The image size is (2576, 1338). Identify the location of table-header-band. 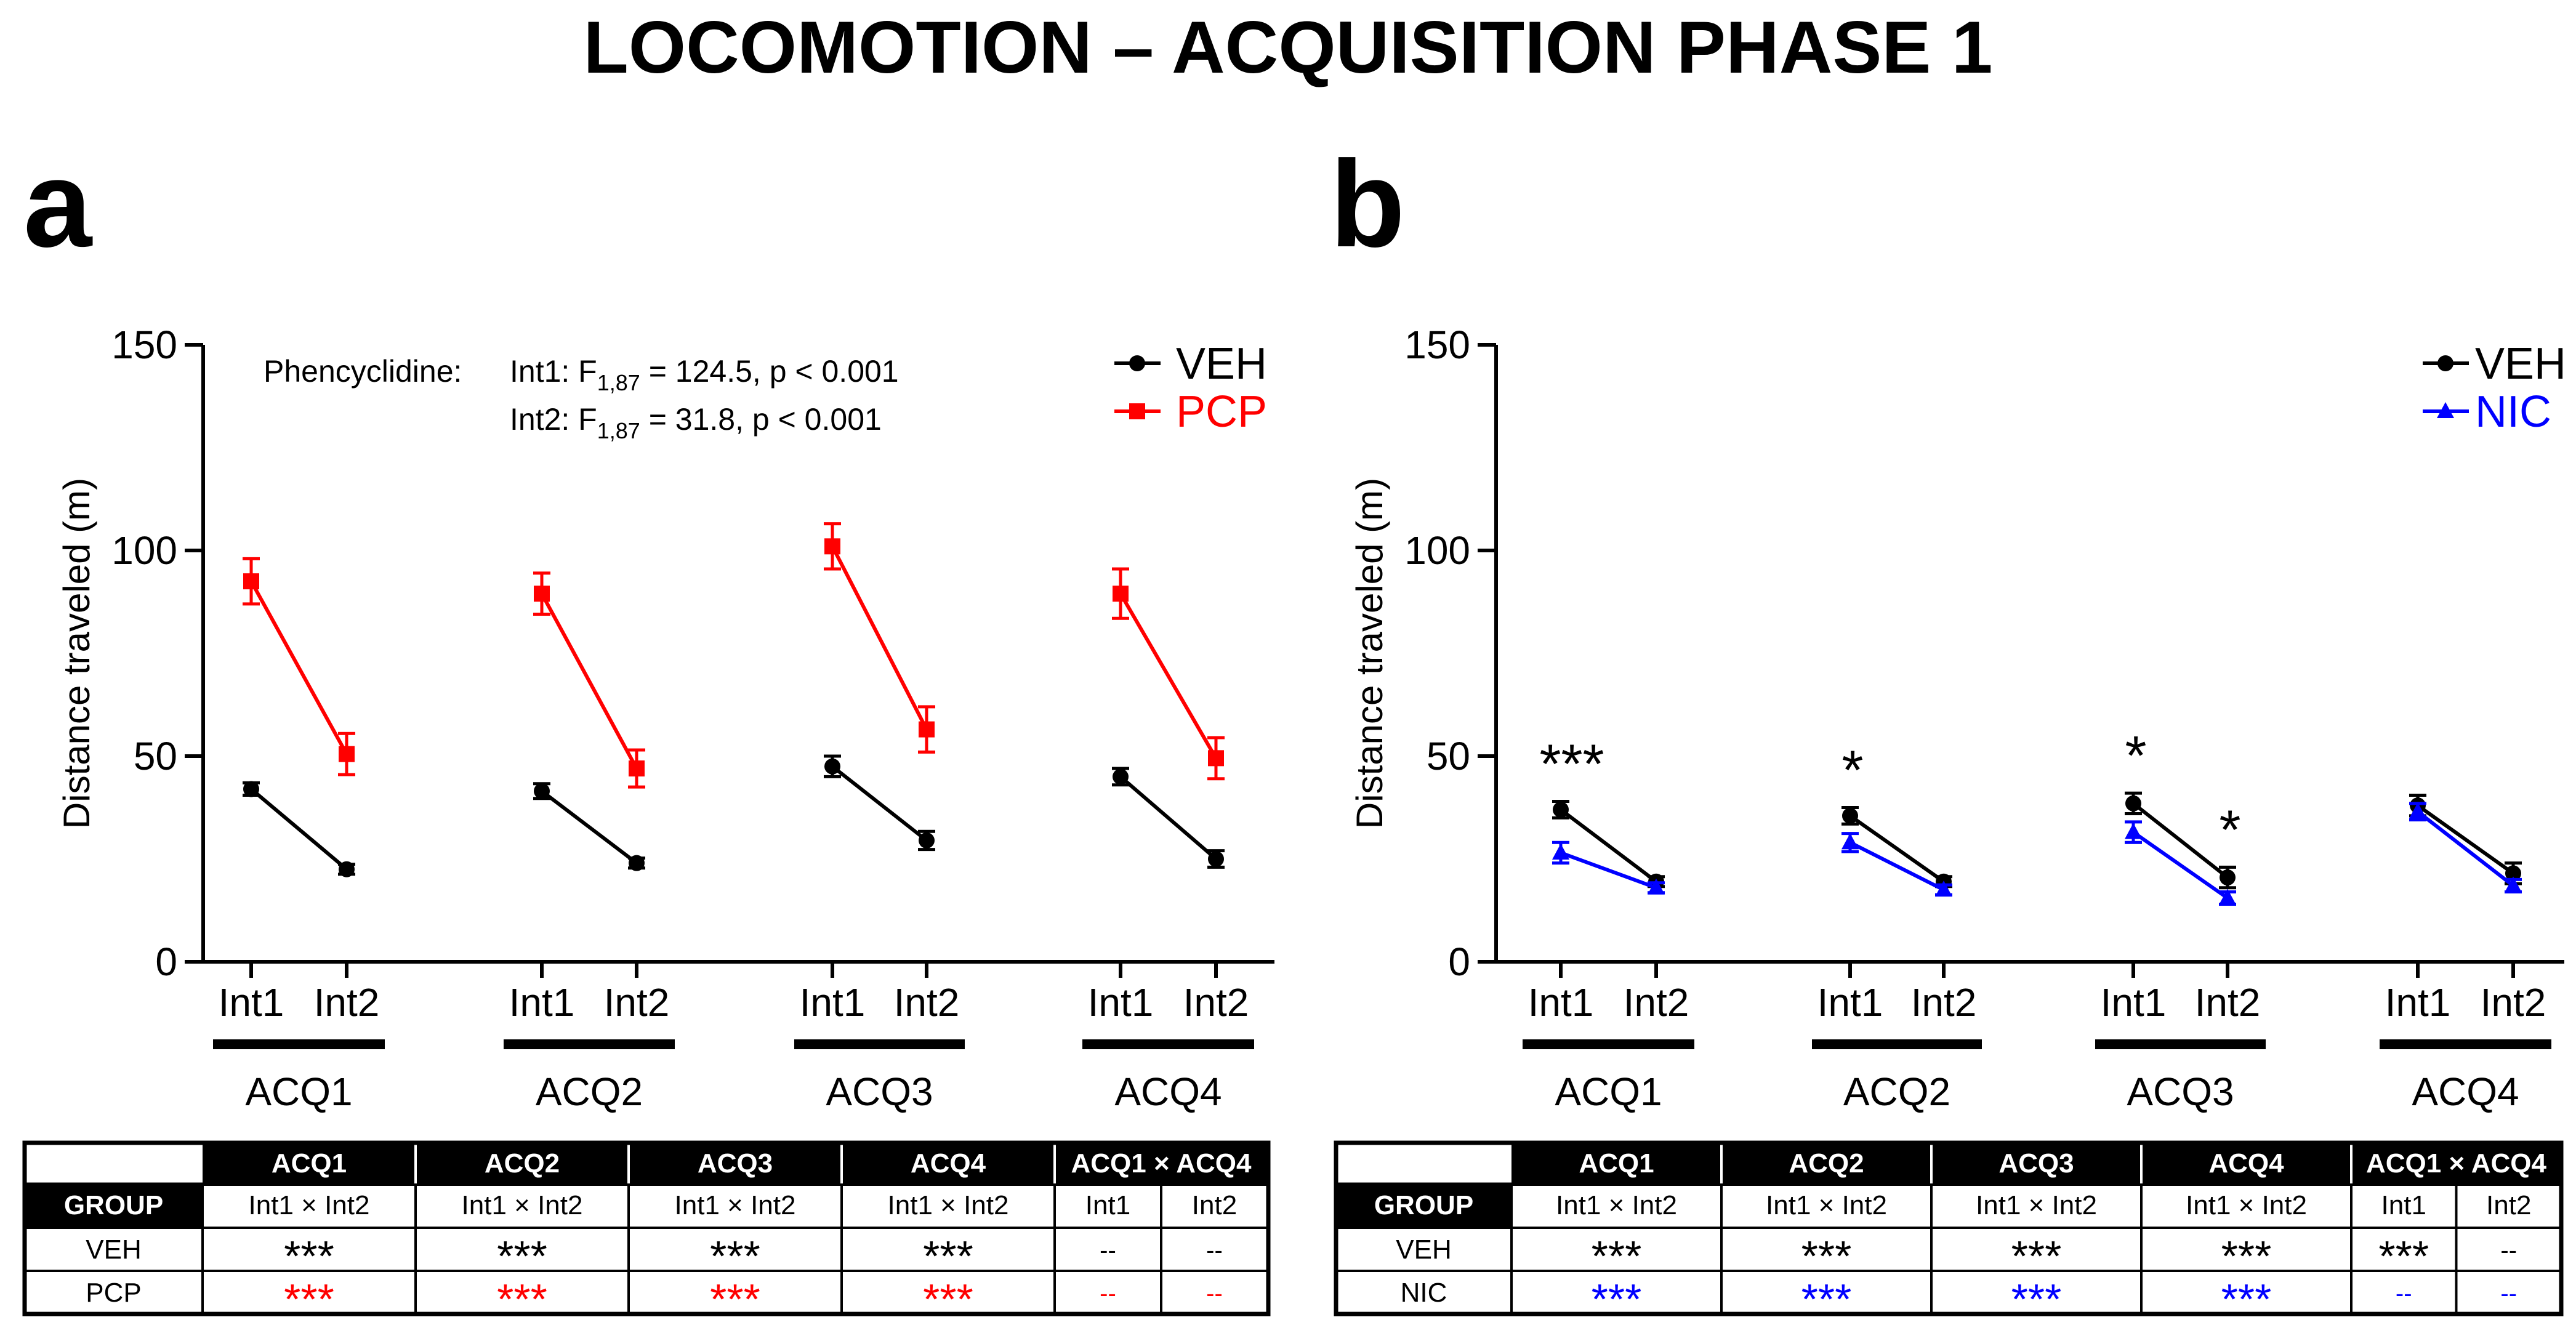
(735, 1164).